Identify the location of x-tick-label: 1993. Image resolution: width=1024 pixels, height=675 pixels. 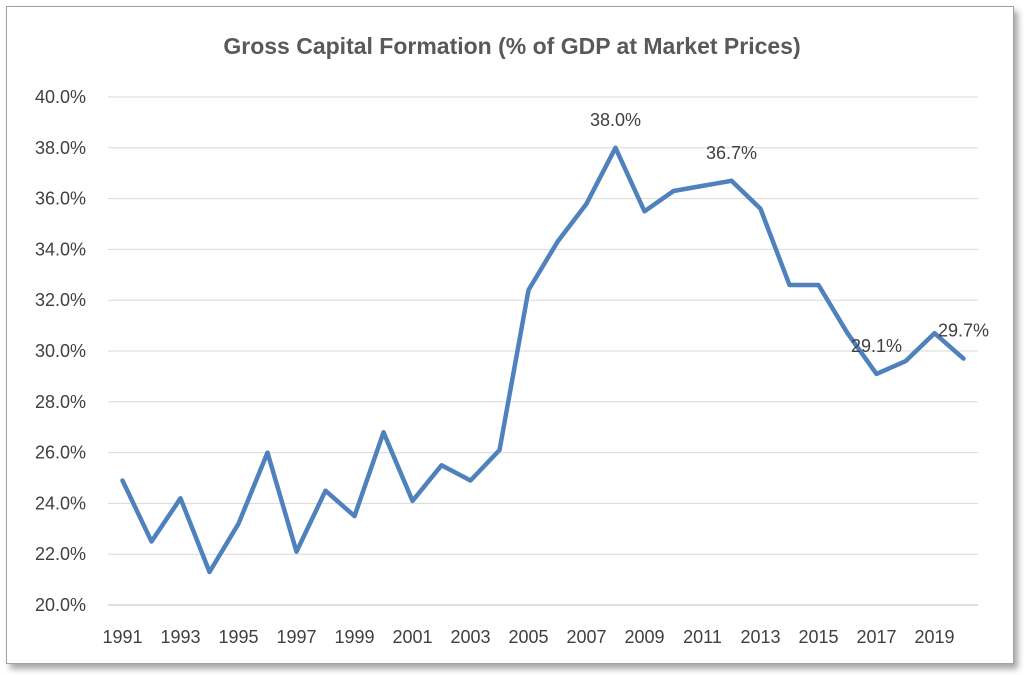
(180, 637).